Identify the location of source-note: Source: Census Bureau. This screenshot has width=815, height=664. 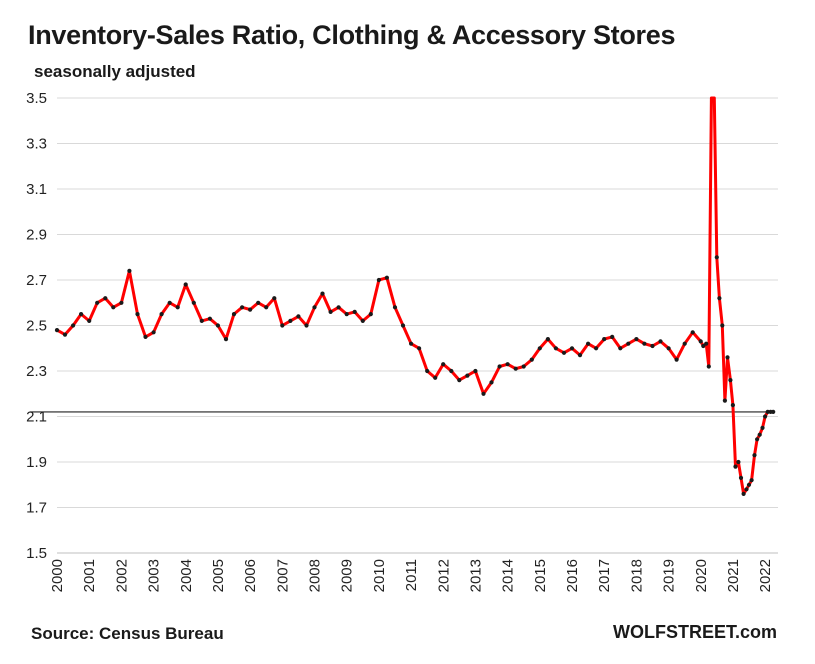
(127, 633).